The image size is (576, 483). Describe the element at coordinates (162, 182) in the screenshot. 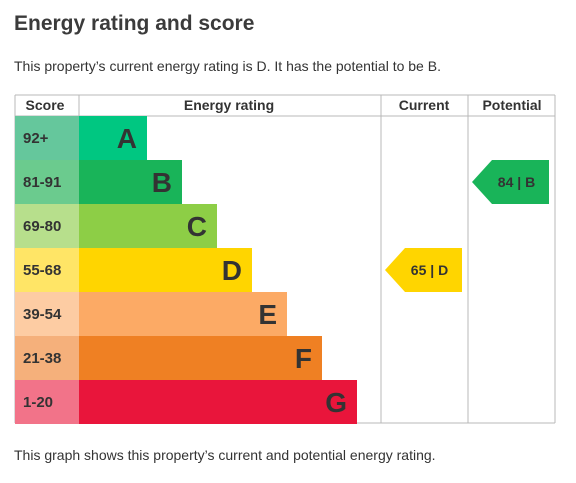

I see `rating-letter-b: B` at that location.